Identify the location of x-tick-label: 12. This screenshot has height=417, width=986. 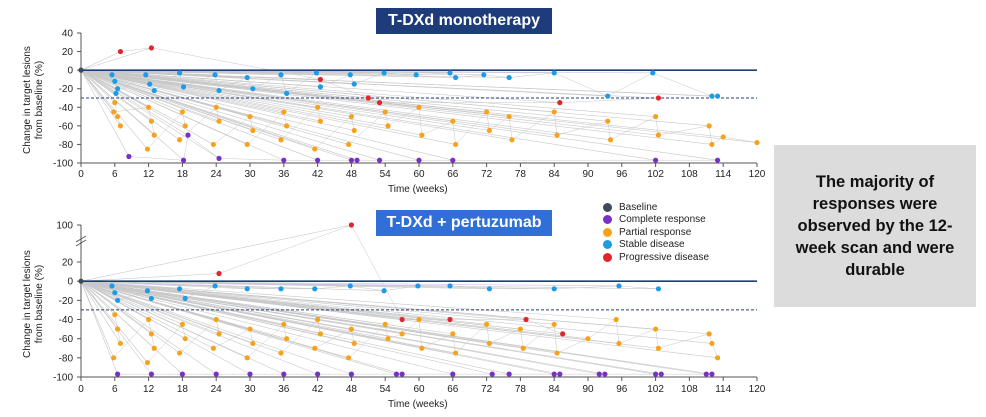
(149, 389).